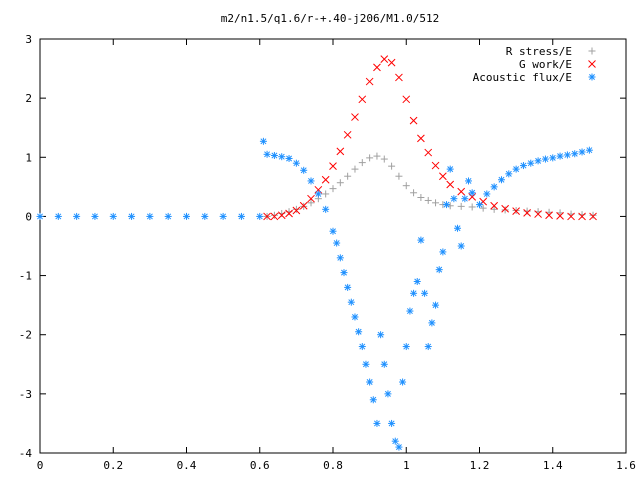 The width and height of the screenshot is (640, 480). Describe the element at coordinates (28, 39) in the screenshot. I see `y-tick-label: 3` at that location.